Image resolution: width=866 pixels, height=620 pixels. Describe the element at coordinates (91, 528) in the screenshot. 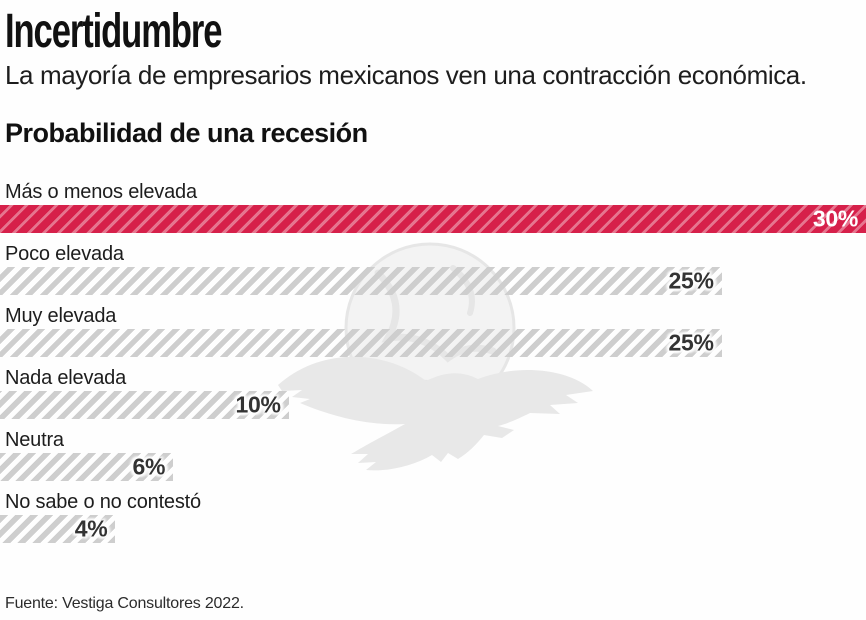

I see `bar-value-label: 4%` at that location.